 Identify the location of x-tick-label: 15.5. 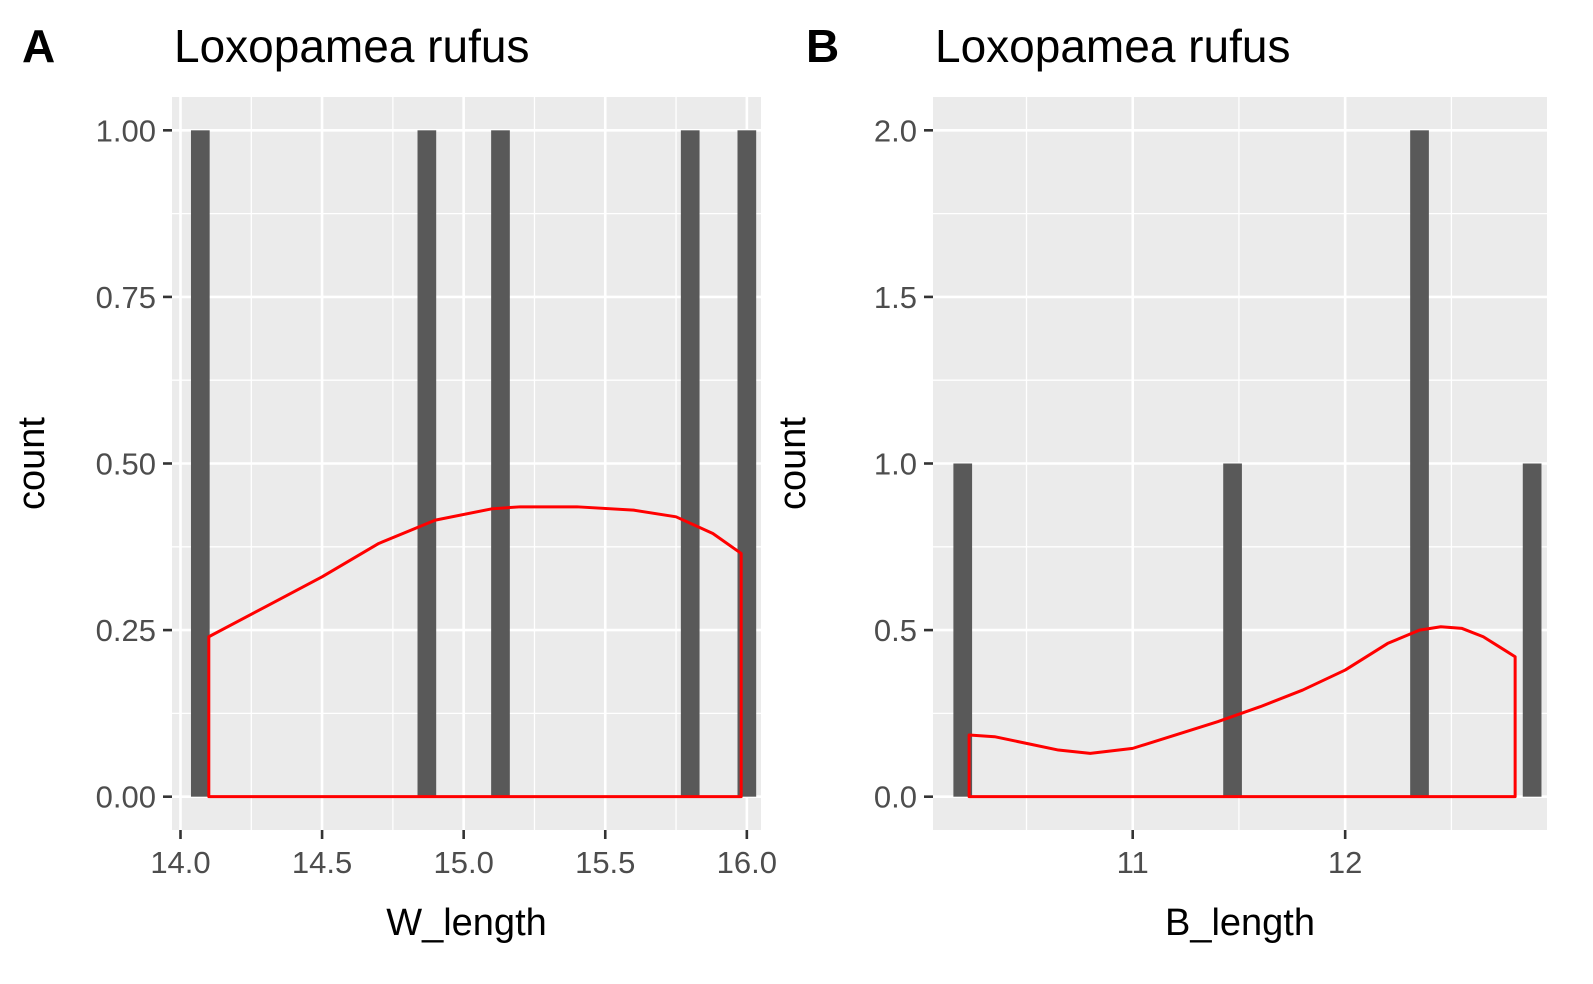
(605, 862).